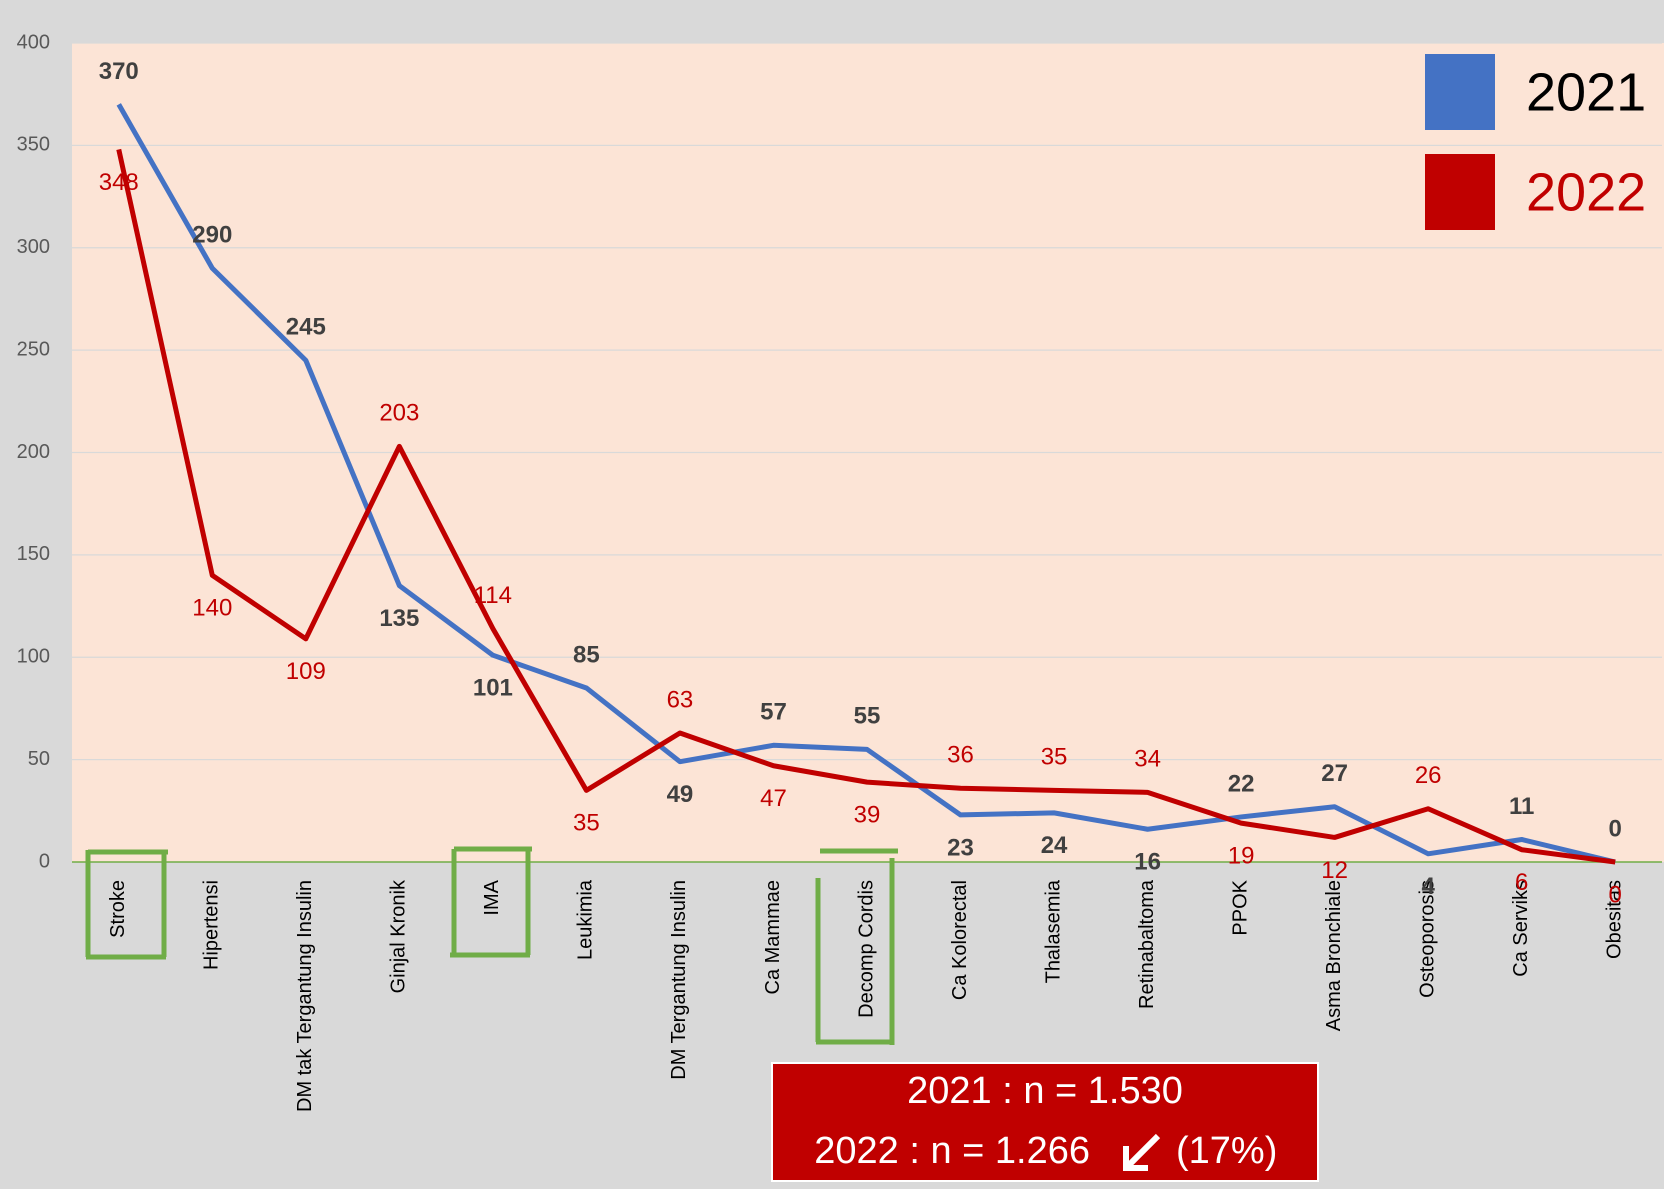 Image resolution: width=1664 pixels, height=1189 pixels. Describe the element at coordinates (399, 618) in the screenshot. I see `data-label: 135` at that location.